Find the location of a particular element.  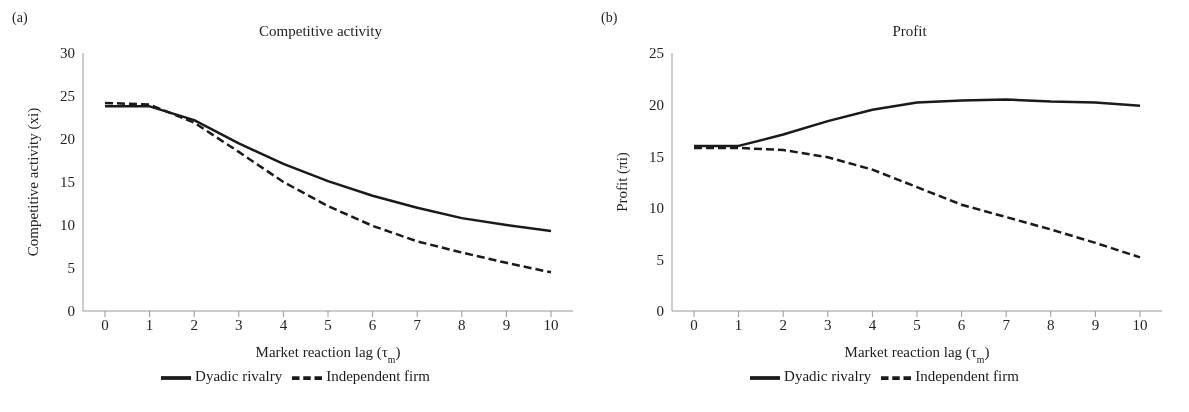

y-tick-label: 30 is located at coordinates (67, 53).